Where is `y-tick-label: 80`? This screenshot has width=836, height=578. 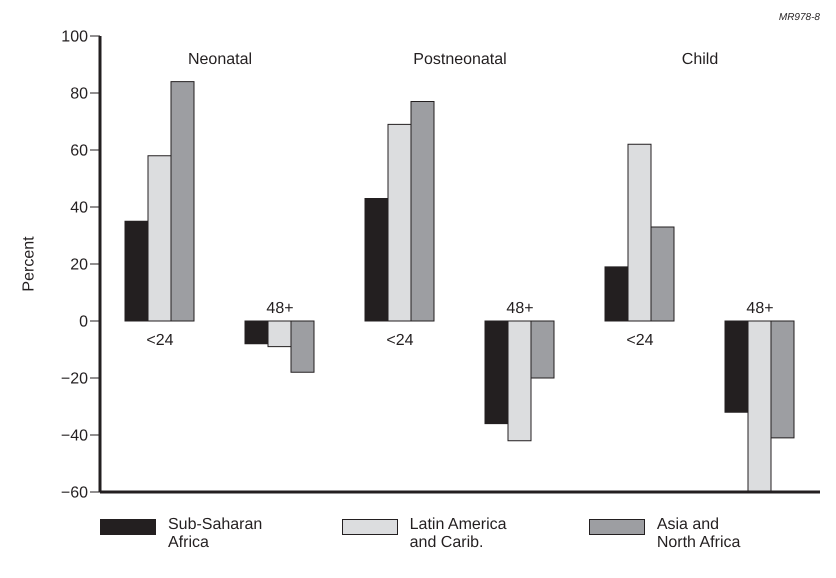 y-tick-label: 80 is located at coordinates (79, 94).